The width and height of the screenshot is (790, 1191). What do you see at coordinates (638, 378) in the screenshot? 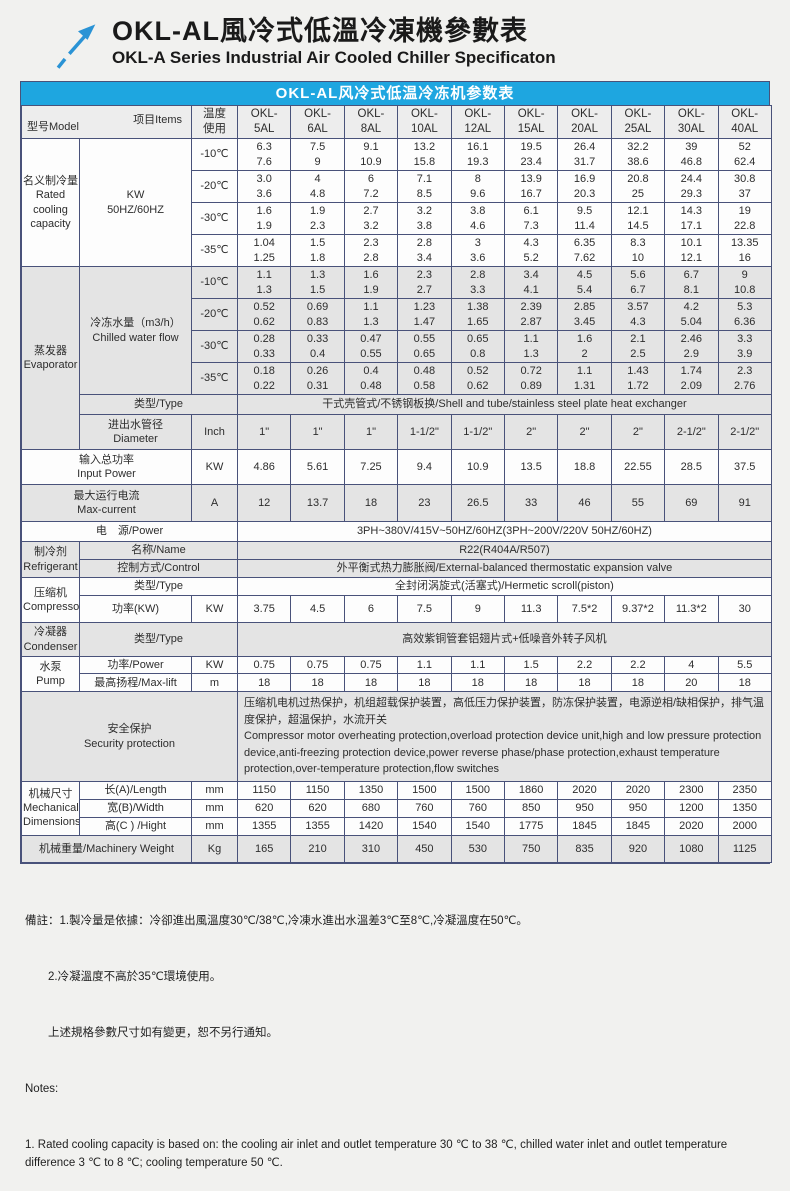
I see `table-cell: 1.43 1.72` at bounding box center [638, 378].